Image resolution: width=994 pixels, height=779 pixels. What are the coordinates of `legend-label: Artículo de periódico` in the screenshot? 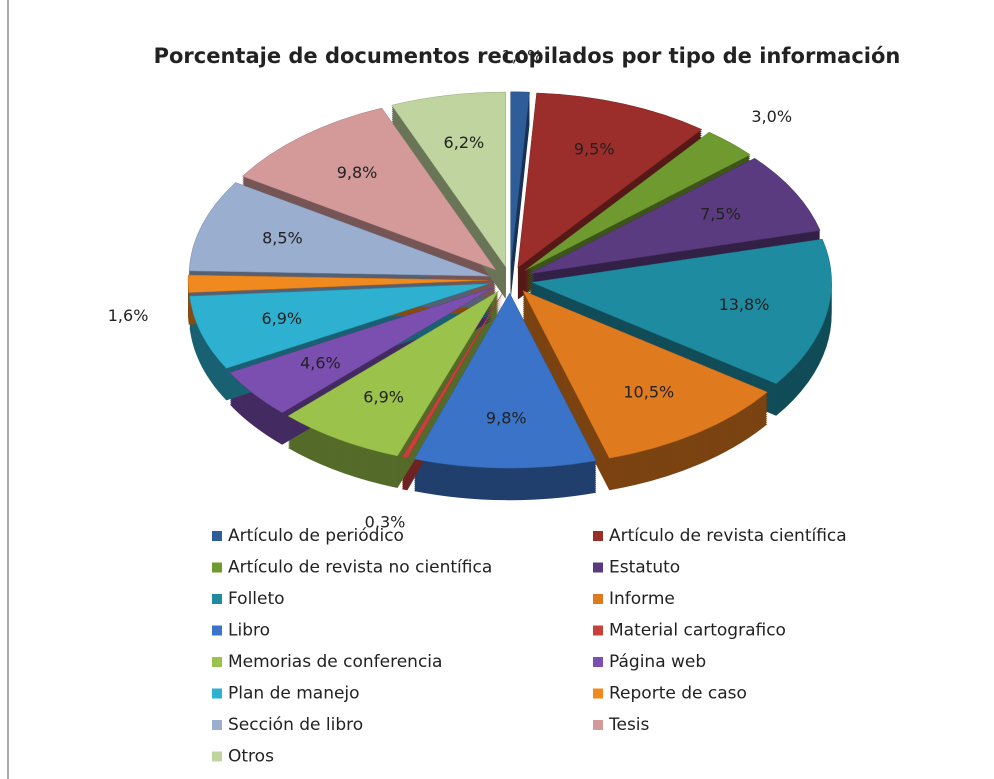 It's located at (316, 536).